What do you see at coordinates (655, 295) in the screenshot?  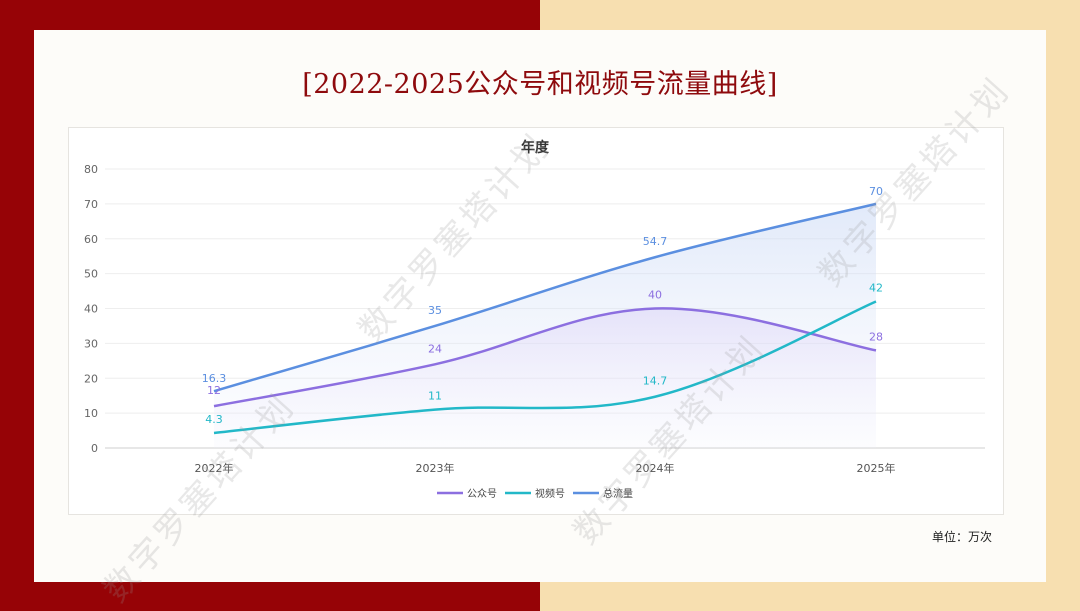 I see `data-label: 40` at bounding box center [655, 295].